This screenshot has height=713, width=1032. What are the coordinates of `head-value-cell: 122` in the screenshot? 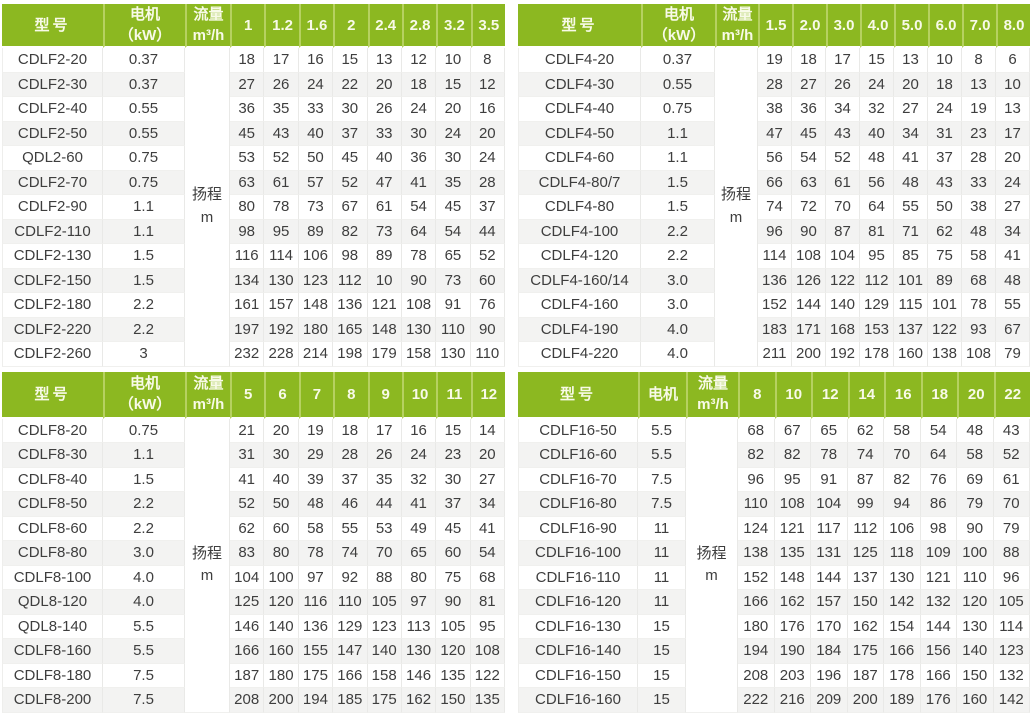 It's located at (487, 675).